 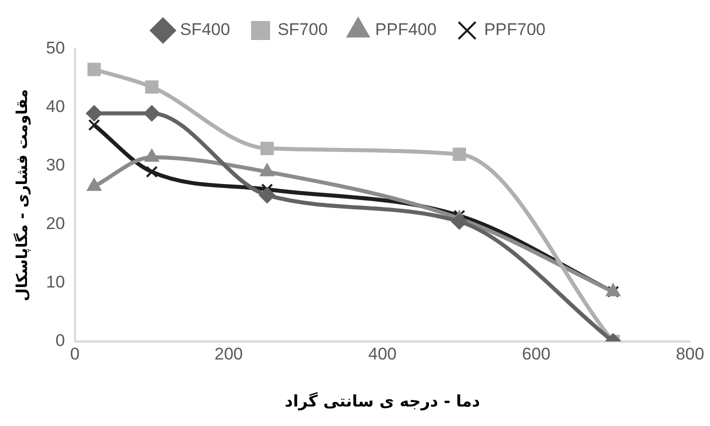 I want to click on x-tick-label: 800, so click(x=690, y=354).